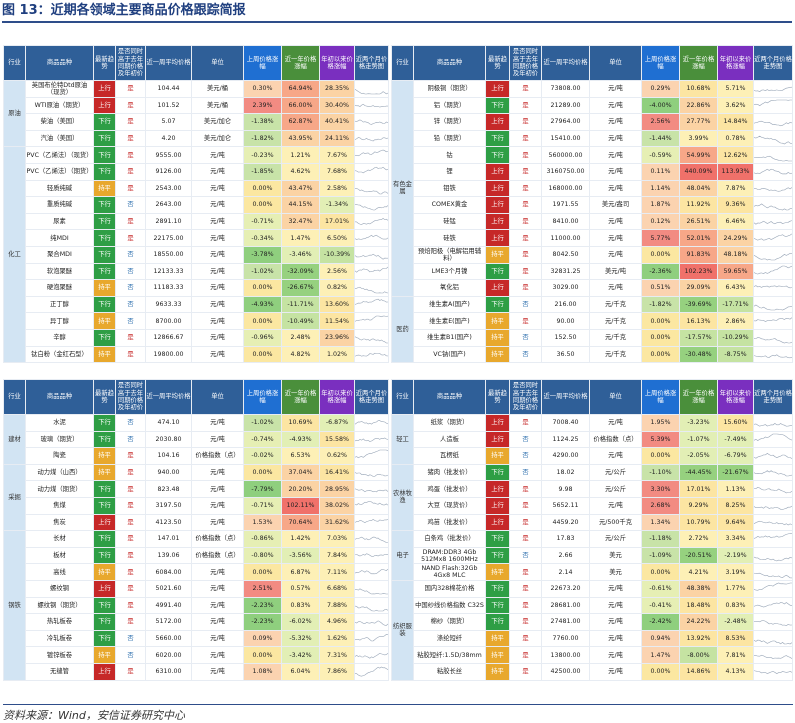 This screenshot has height=723, width=795. Describe the element at coordinates (698, 138) in the screenshot. I see `year-change: 3.99%` at that location.